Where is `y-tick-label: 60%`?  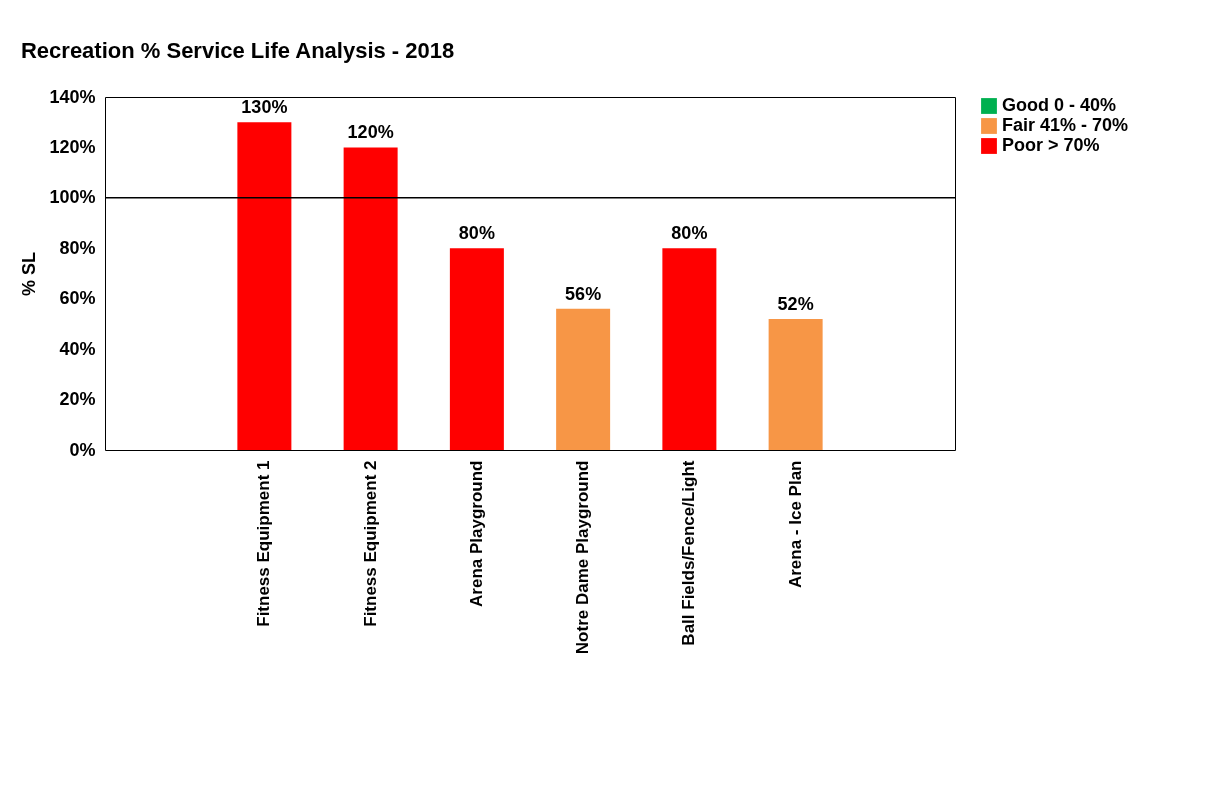
y-tick-label: 60% is located at coordinates (77, 298).